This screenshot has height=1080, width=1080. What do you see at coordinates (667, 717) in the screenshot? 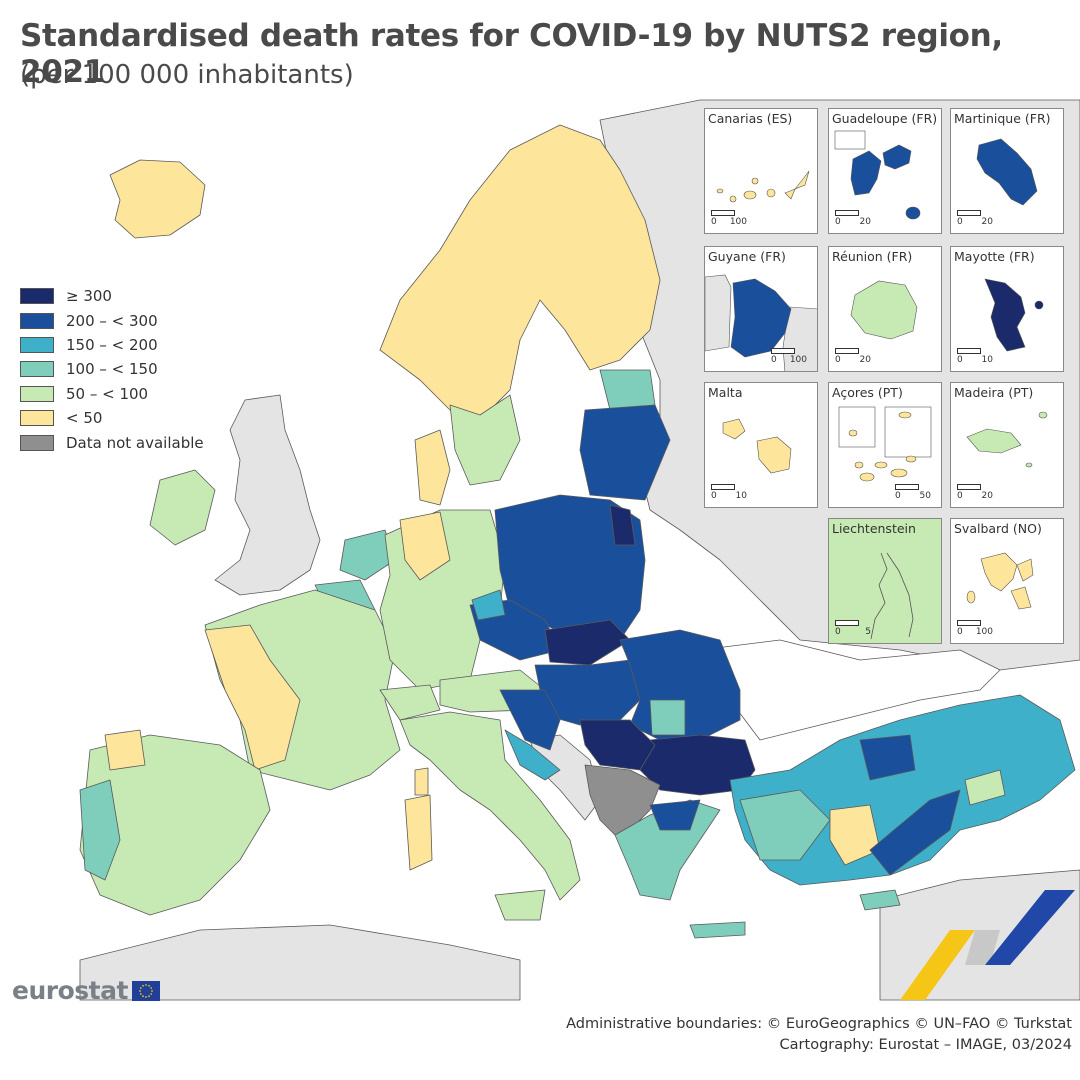
I see `romania-center-teal` at bounding box center [667, 717].